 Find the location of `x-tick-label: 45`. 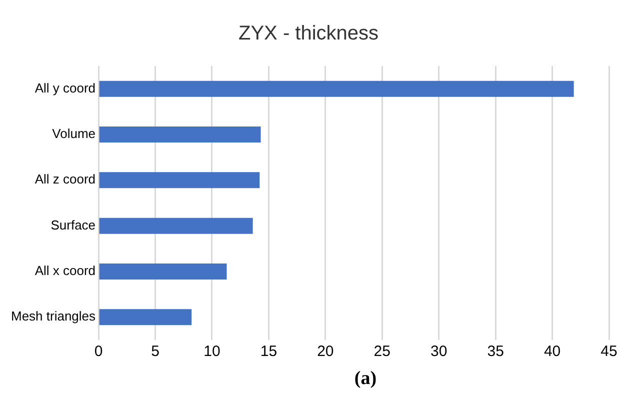

x-tick-label: 45 is located at coordinates (609, 351).